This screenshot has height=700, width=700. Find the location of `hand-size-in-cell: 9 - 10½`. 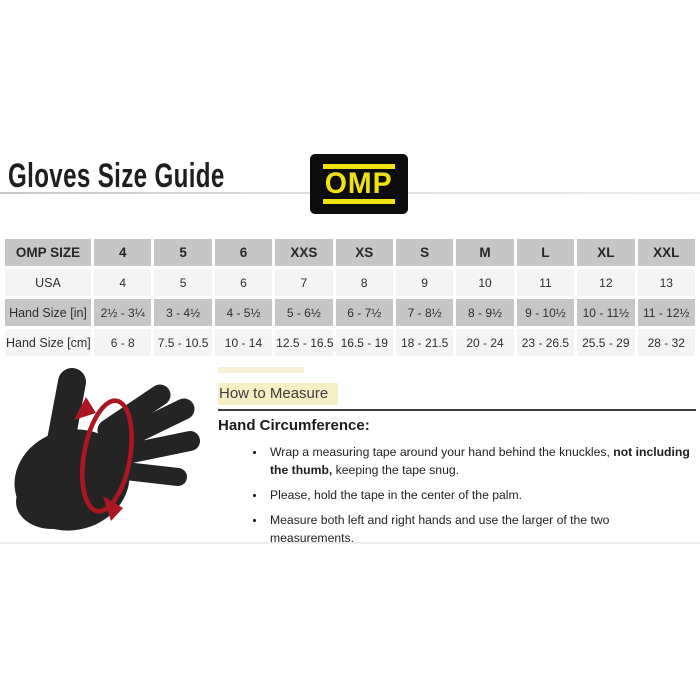

hand-size-in-cell: 9 - 10½ is located at coordinates (545, 312).